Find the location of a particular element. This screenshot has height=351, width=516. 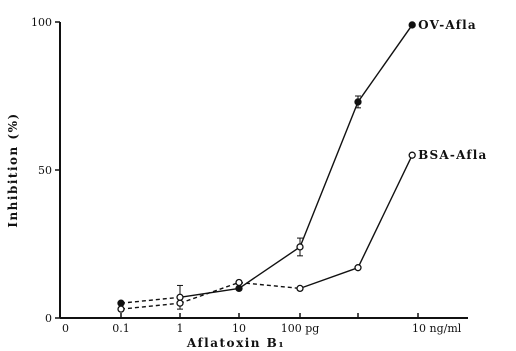

y-tick-label: 50 is located at coordinates (45, 170).